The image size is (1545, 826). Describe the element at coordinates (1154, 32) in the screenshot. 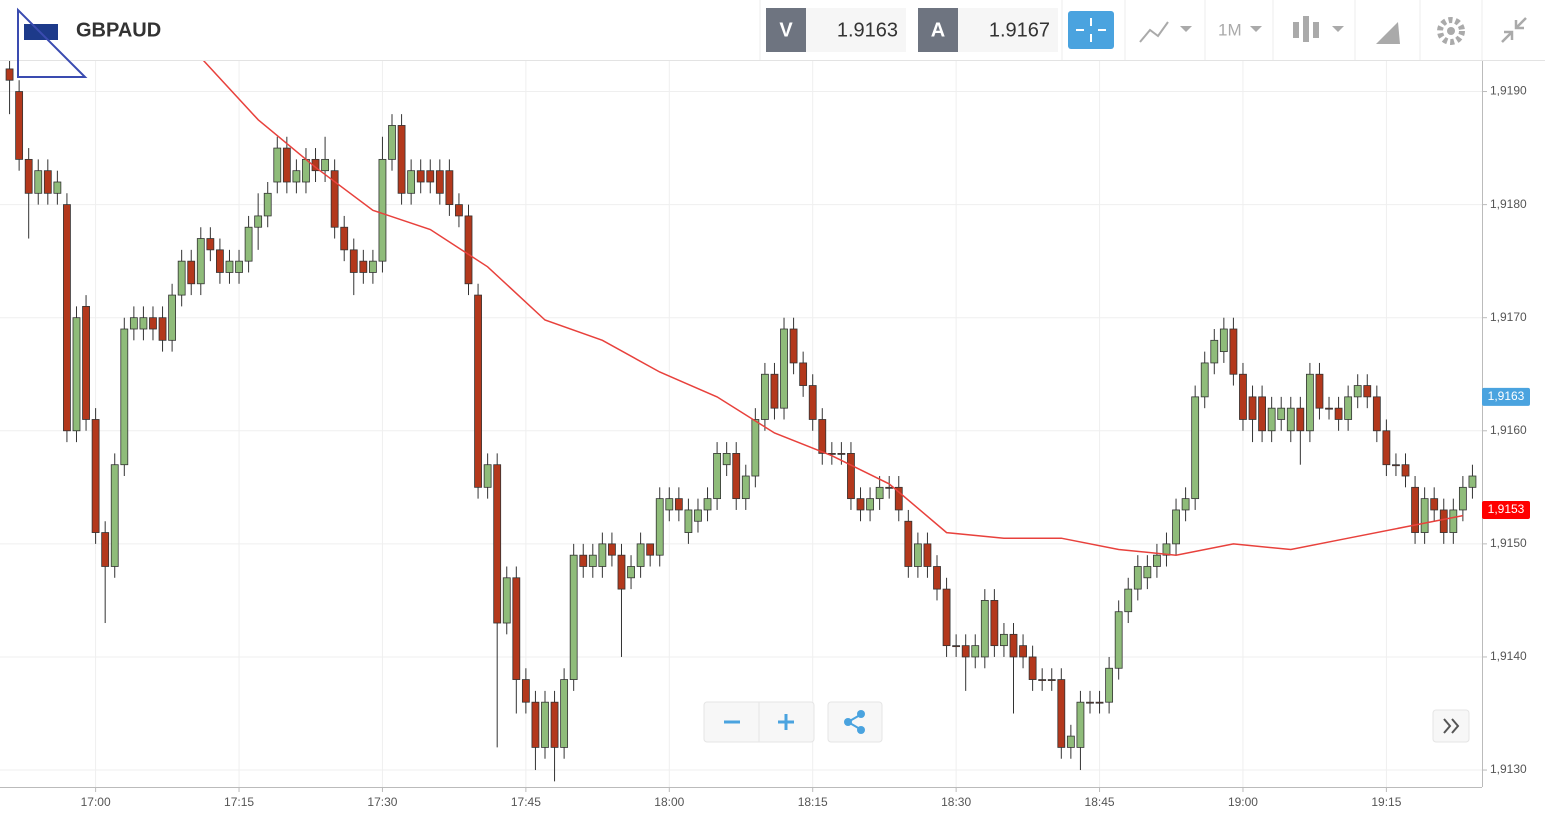

I see `chart-type-icon` at that location.